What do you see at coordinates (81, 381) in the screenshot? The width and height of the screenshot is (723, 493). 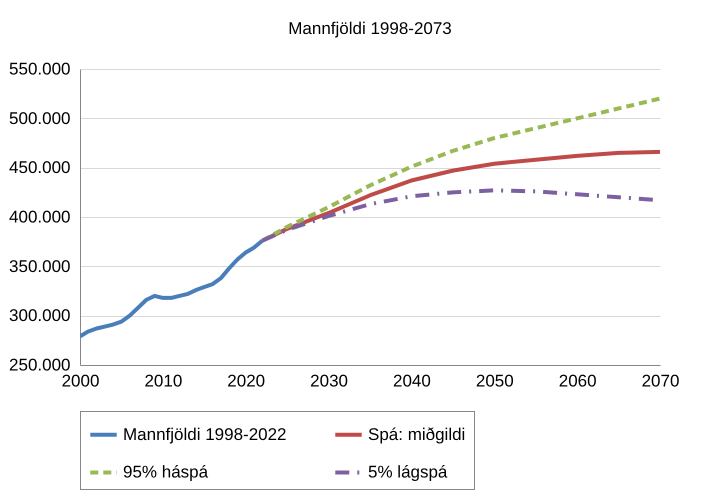 I see `x-tick-label: 2000` at bounding box center [81, 381].